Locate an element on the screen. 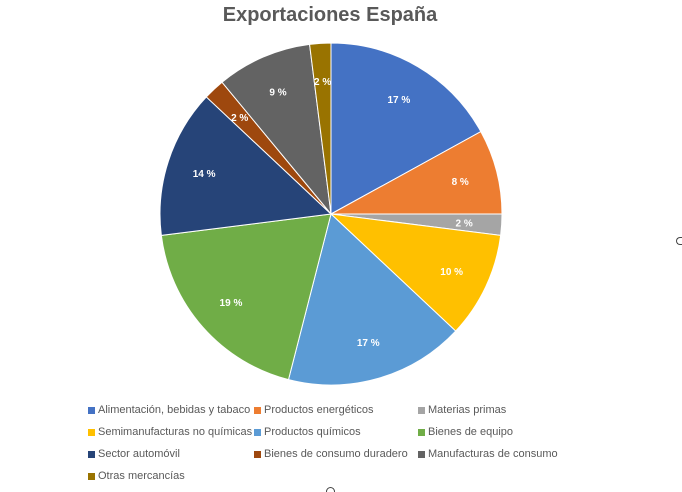 This screenshot has width=682, height=492. data-label-sector-automovil: 14 % is located at coordinates (204, 174).